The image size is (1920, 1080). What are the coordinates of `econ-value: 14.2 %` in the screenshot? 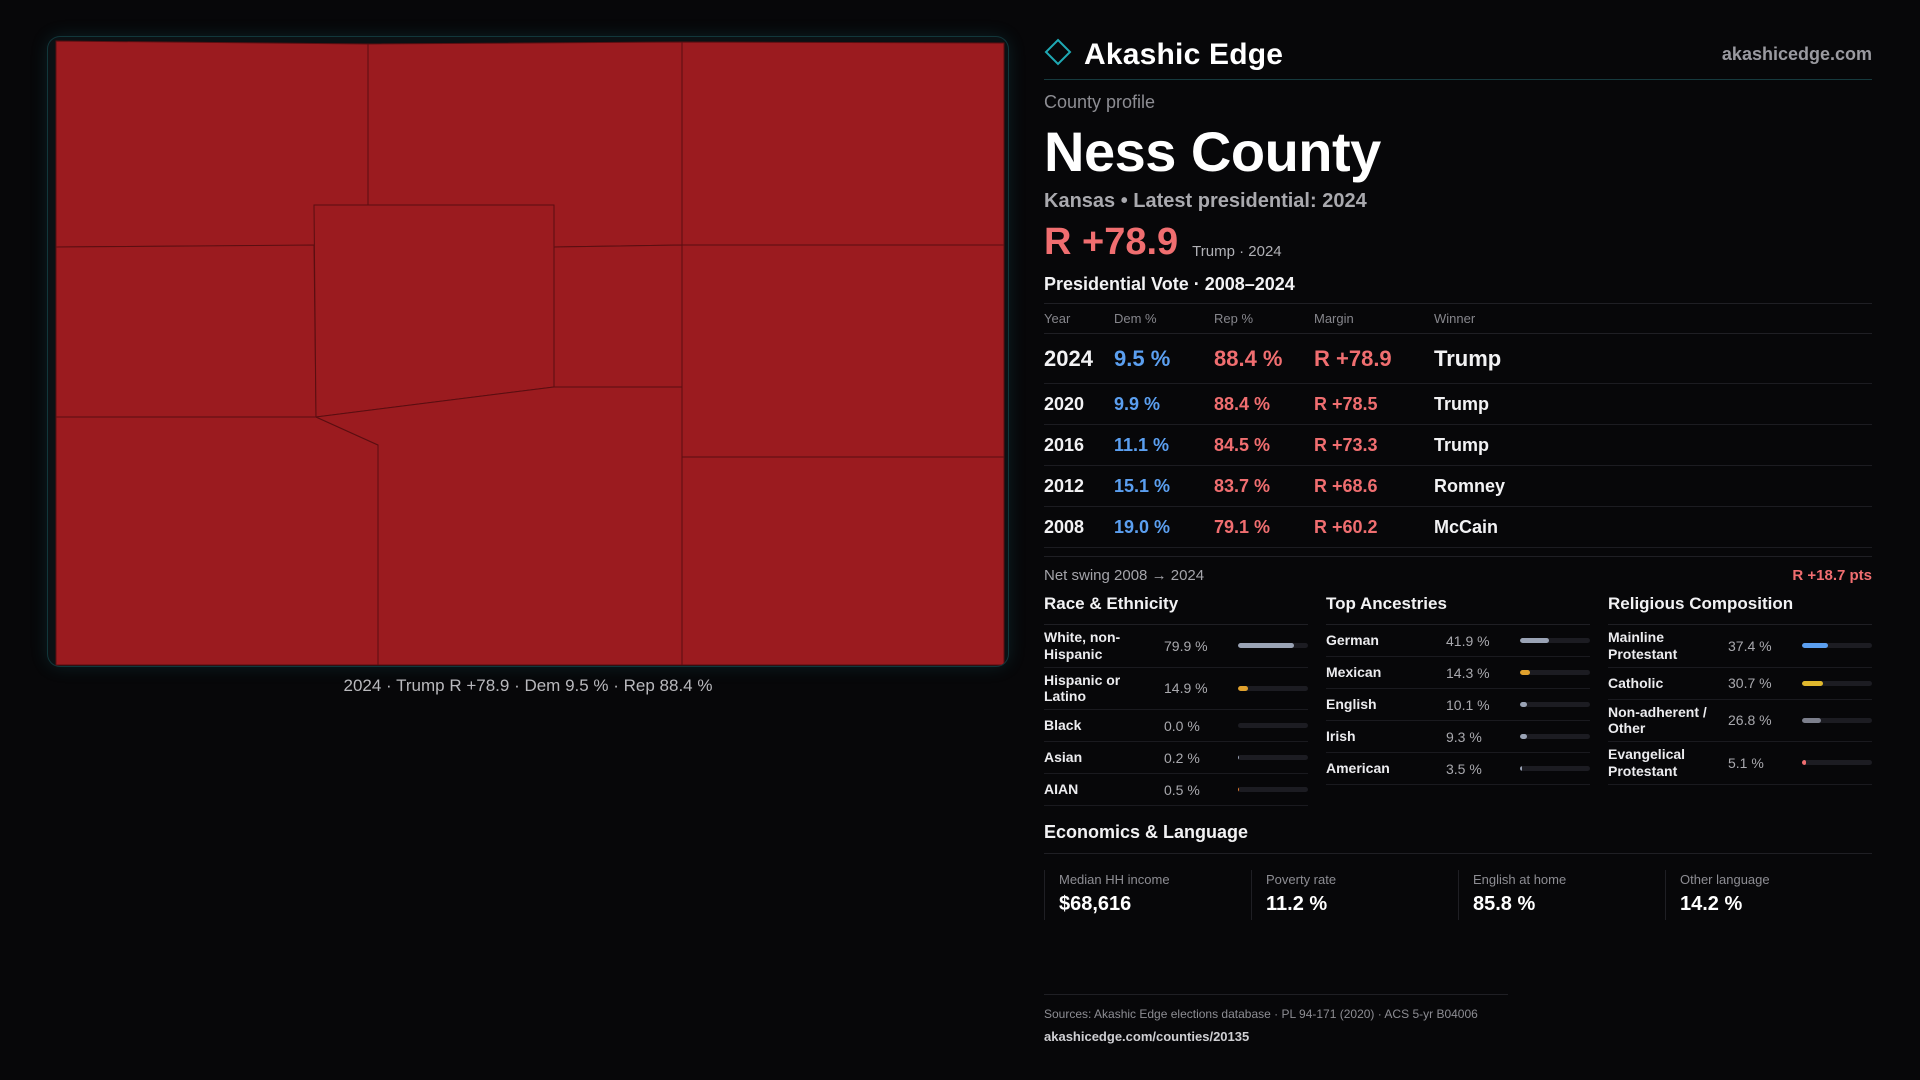 It's located at (1711, 904).